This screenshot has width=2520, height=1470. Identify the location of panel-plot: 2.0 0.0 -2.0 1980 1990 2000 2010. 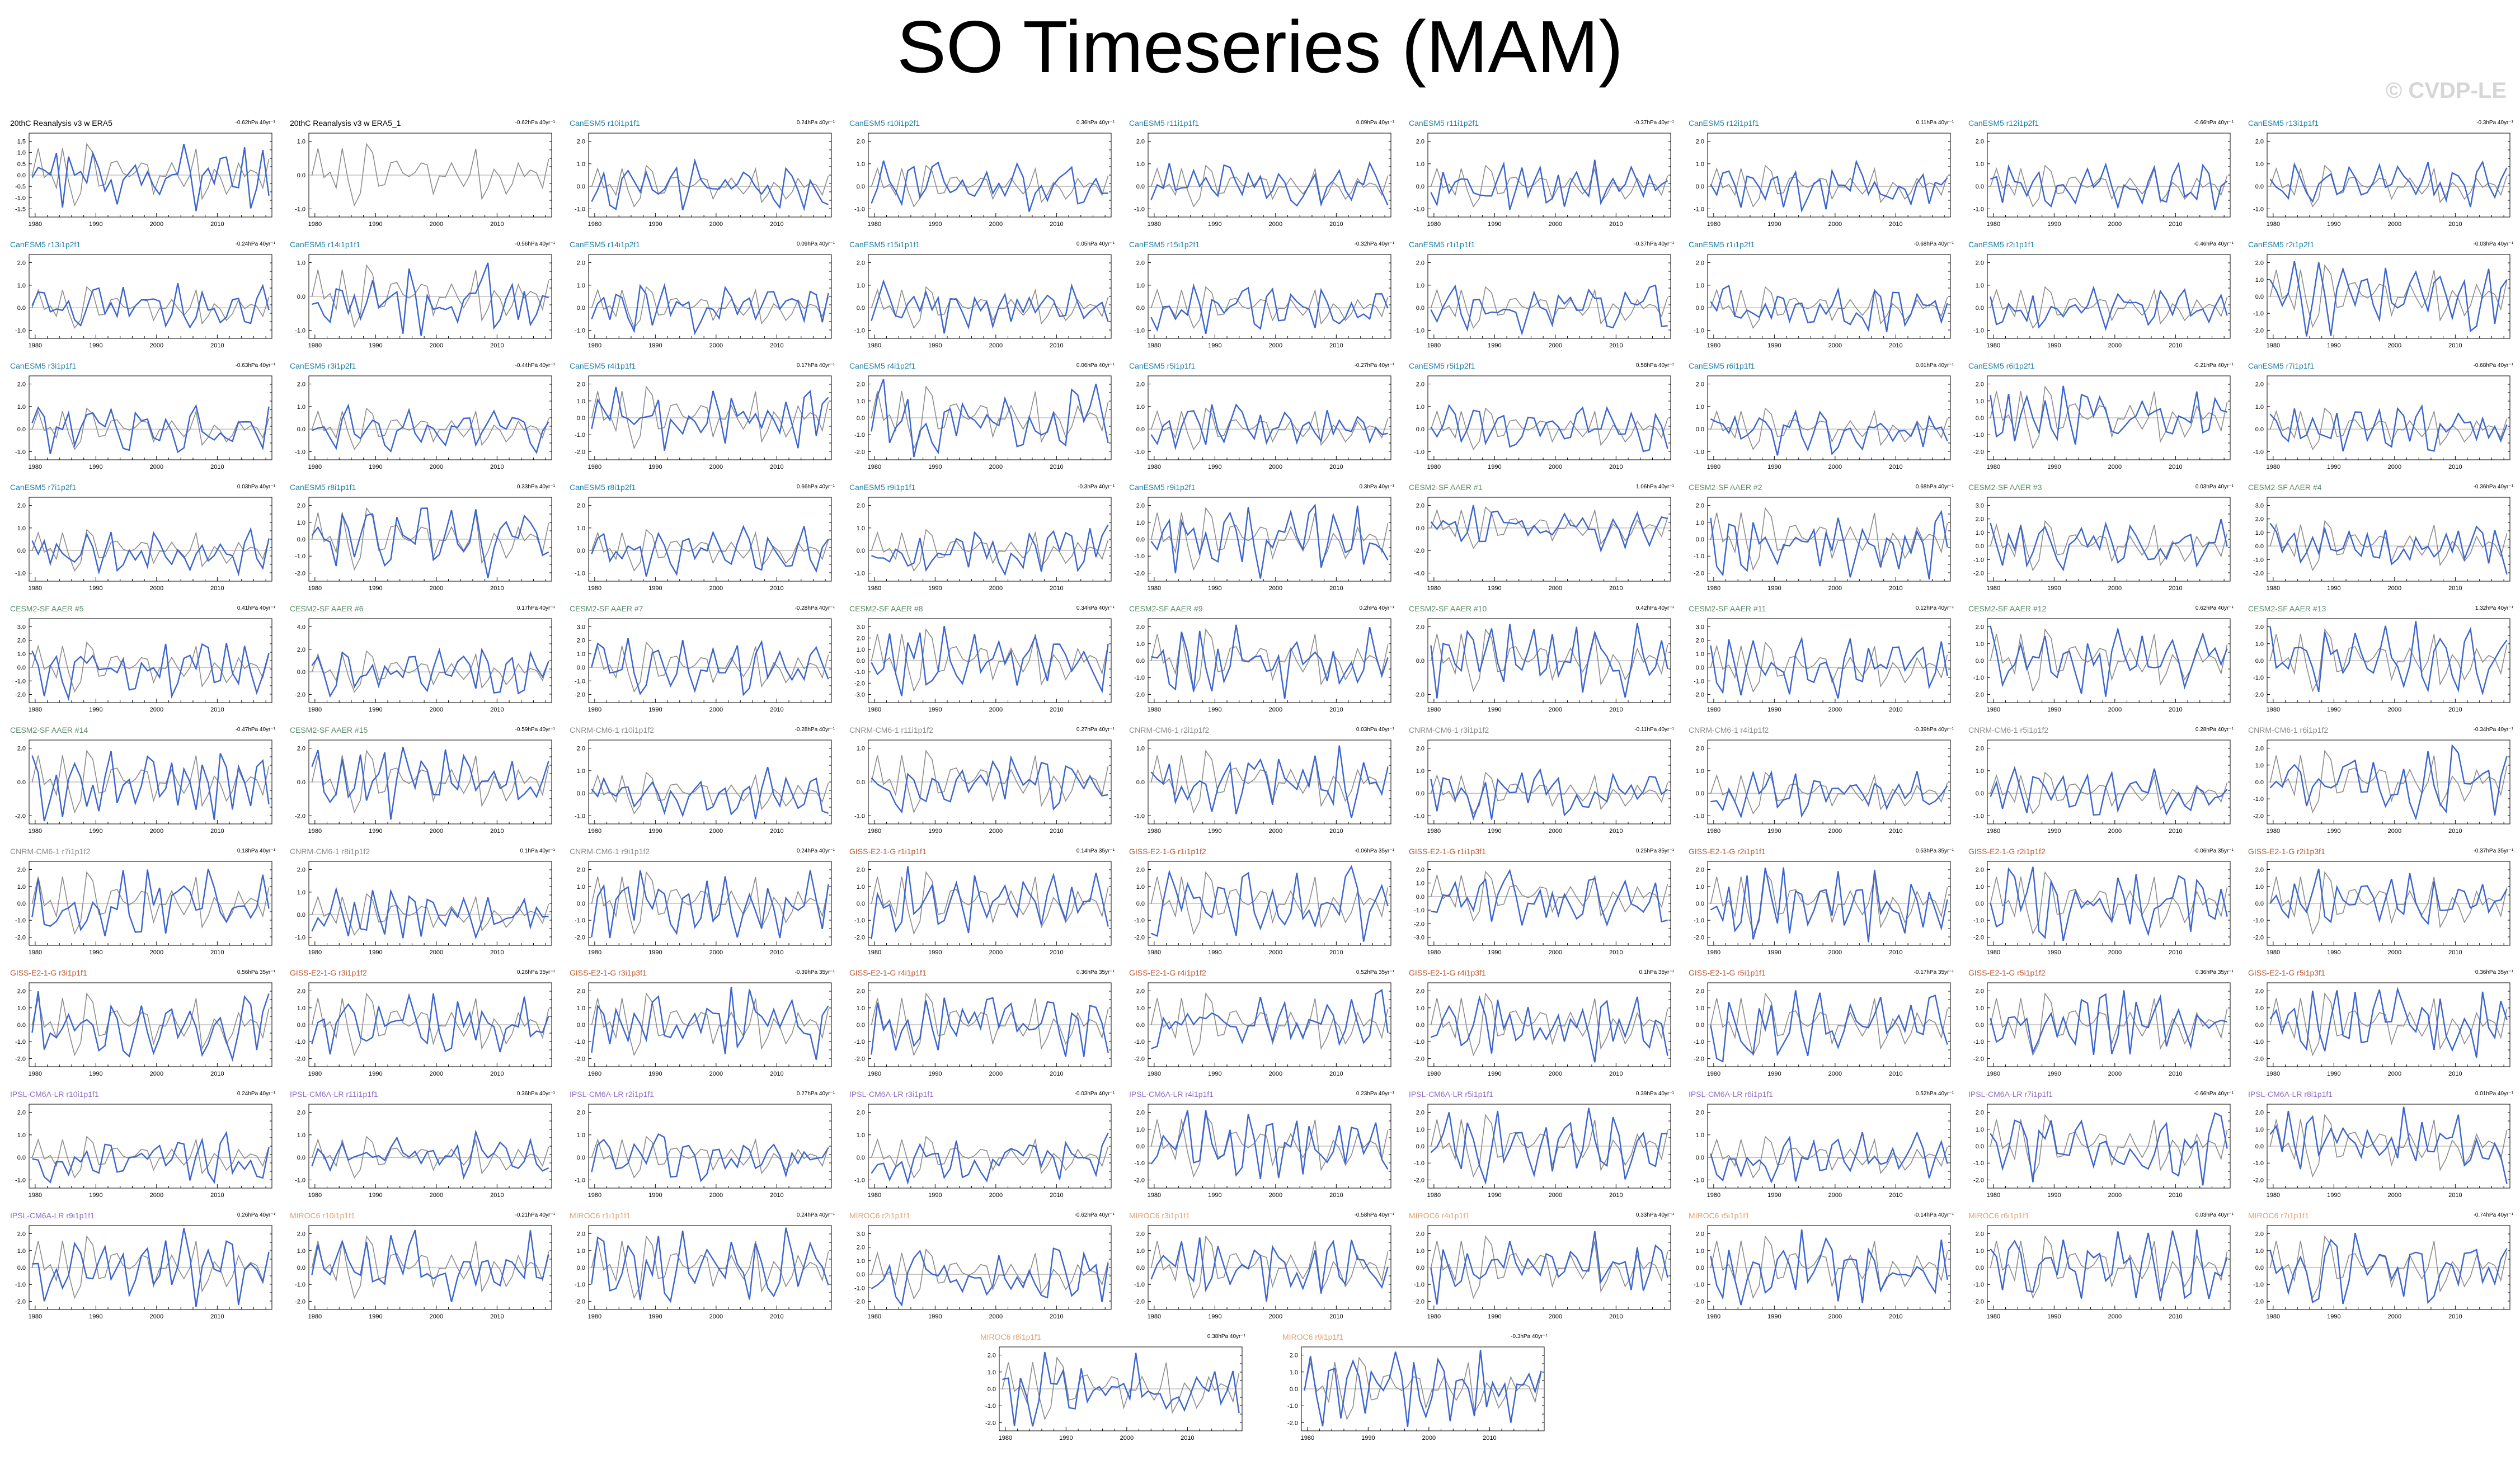
(1543, 665).